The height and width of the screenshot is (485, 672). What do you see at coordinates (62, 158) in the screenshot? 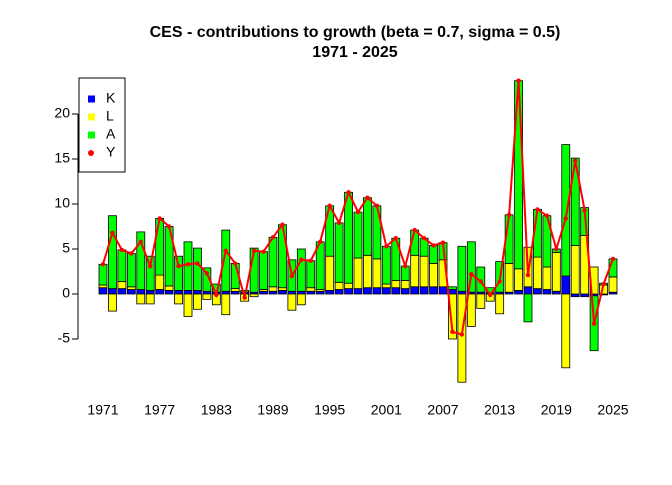
I see `y-tick-label: 15` at bounding box center [62, 158].